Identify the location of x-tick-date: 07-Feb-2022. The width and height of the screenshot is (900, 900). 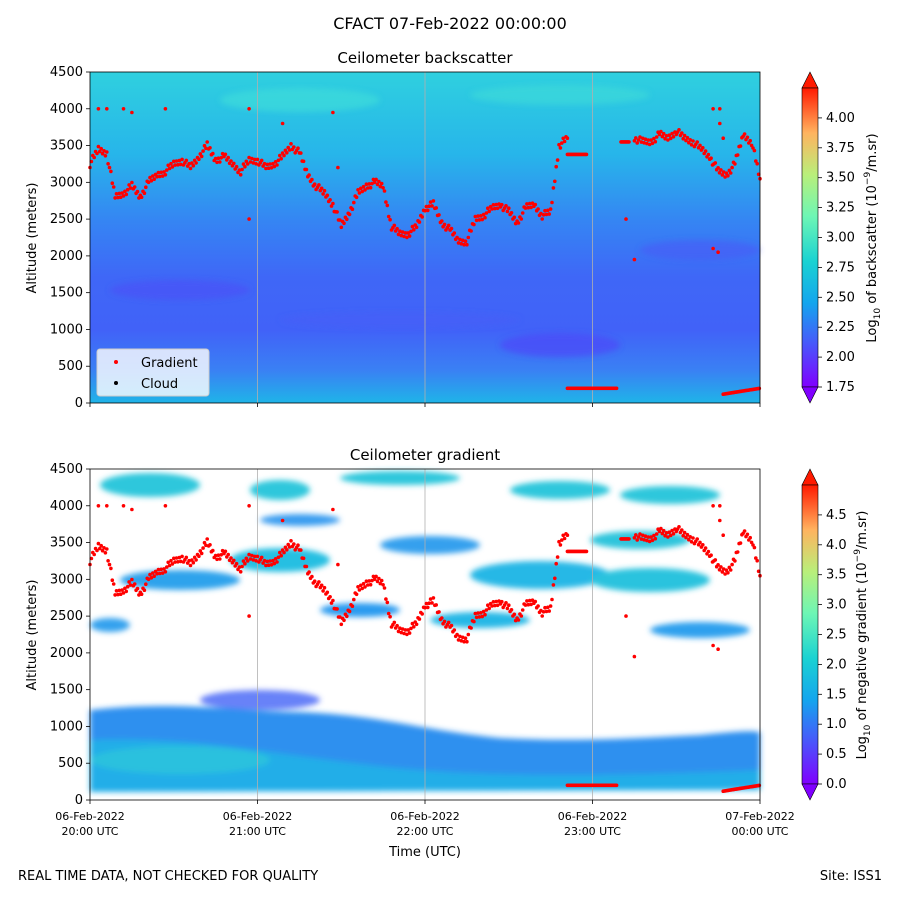
(759, 816).